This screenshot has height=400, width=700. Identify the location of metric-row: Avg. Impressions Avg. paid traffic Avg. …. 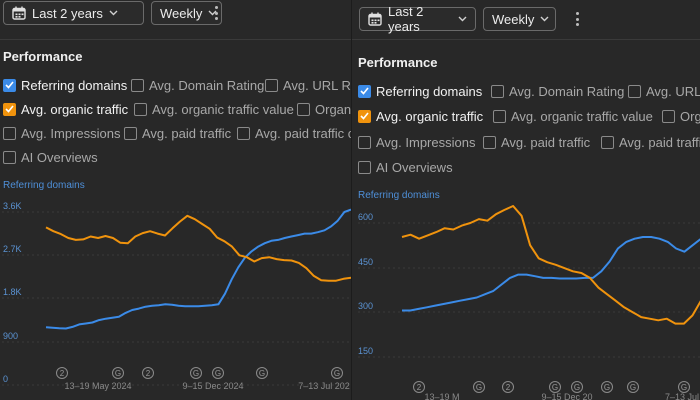
(175, 133).